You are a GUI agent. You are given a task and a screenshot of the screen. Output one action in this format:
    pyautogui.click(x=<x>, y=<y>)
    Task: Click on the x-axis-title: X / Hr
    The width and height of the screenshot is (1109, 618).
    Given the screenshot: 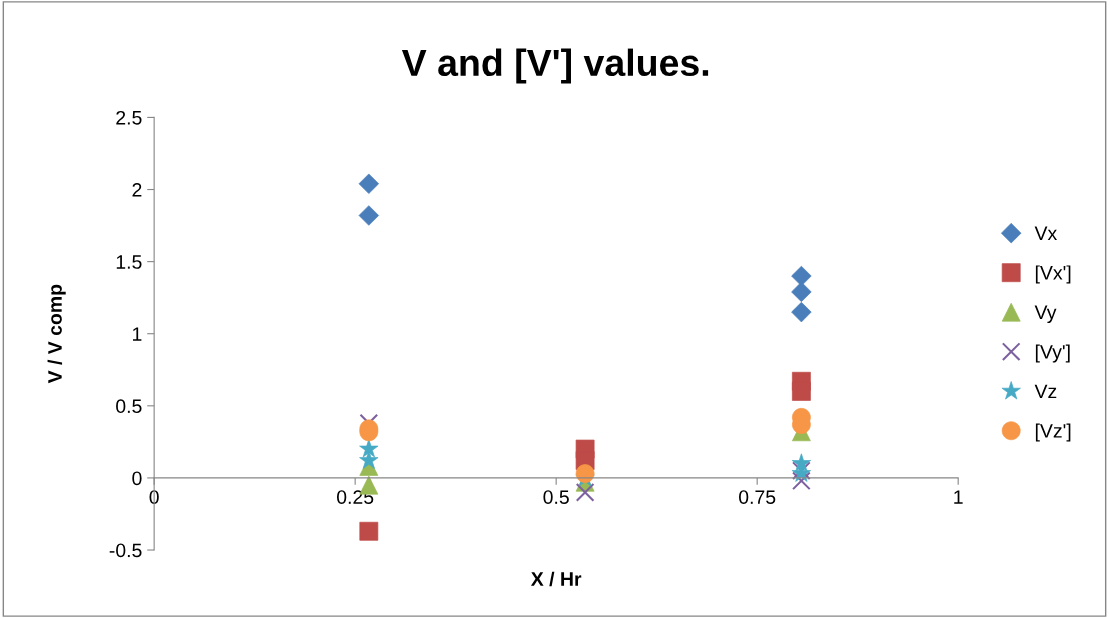 What is the action you would take?
    pyautogui.click(x=556, y=579)
    